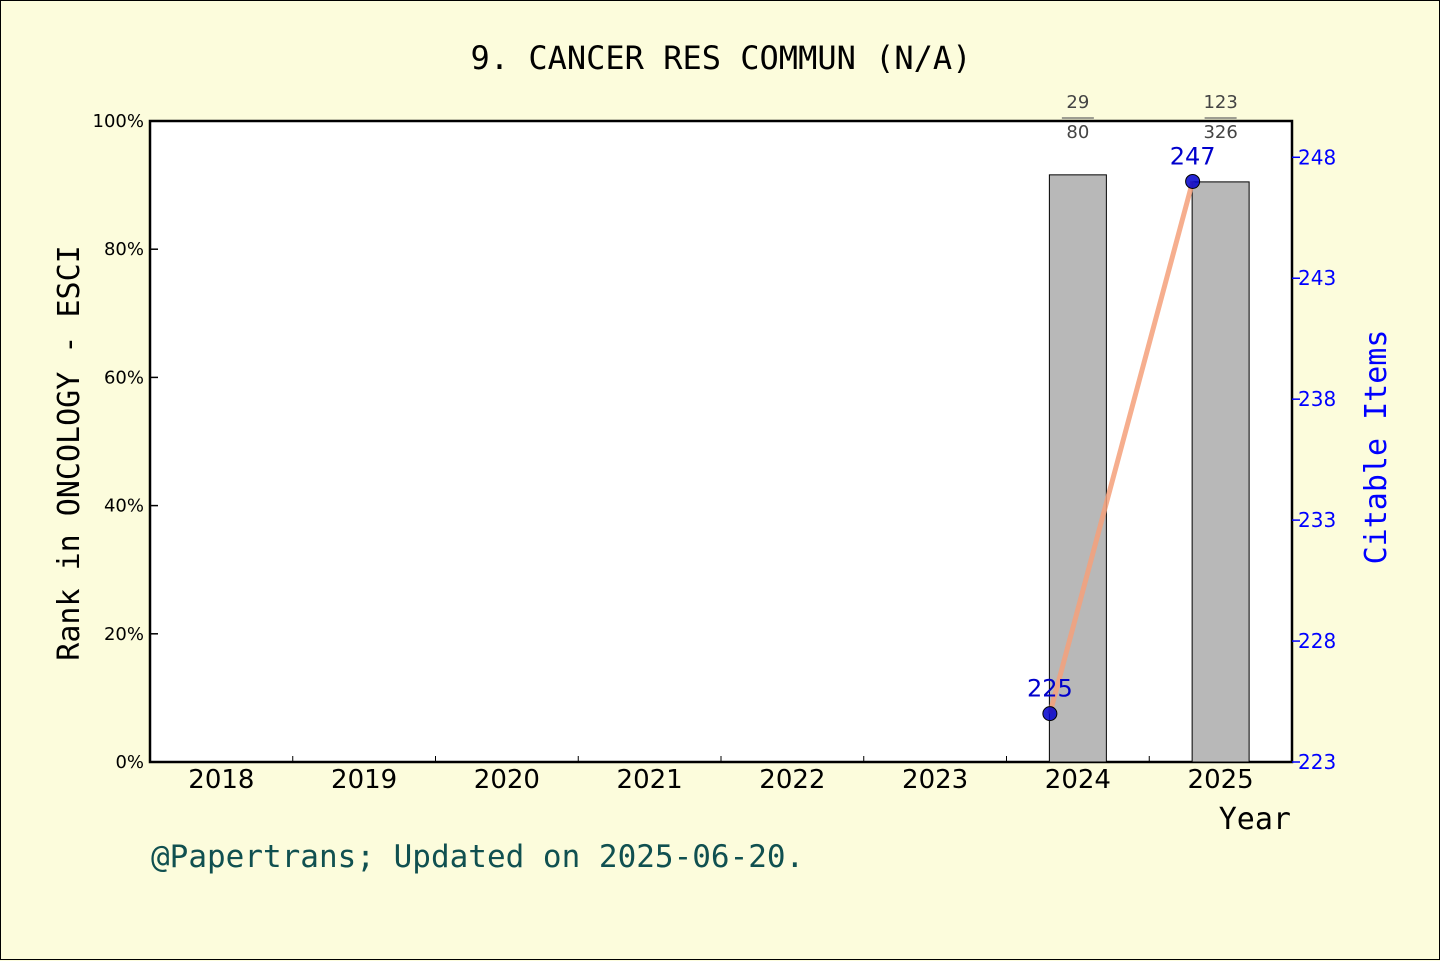  Describe the element at coordinates (721, 775) in the screenshot. I see `x-axis: 2018 2019 2020 2021 2022 2023 2024 2025` at that location.